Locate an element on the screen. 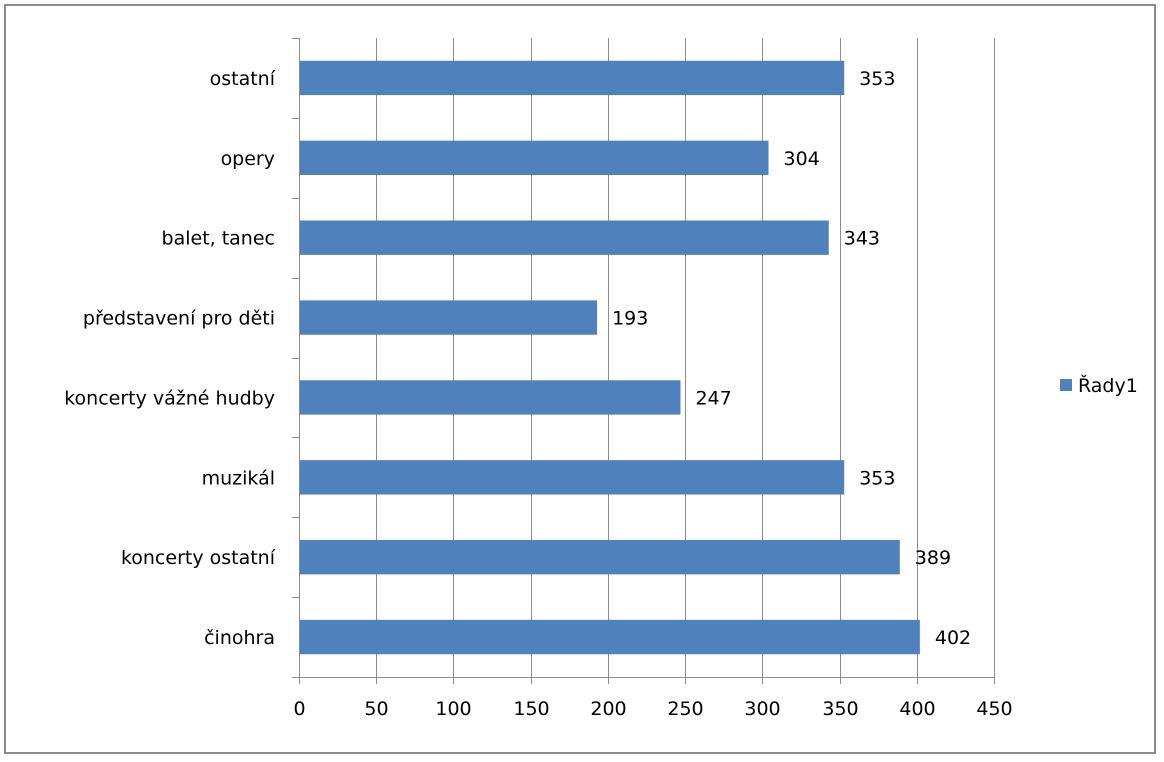  category-label: činohra is located at coordinates (239, 638).